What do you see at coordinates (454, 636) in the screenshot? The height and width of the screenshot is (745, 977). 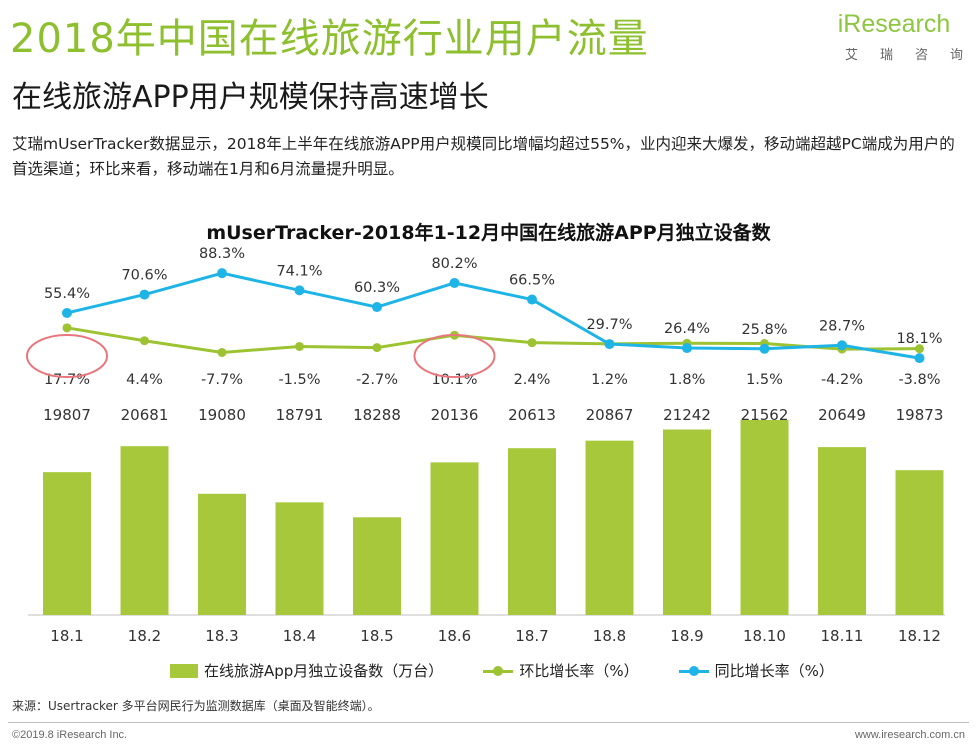 I see `x-tick-18.6: 18.6` at bounding box center [454, 636].